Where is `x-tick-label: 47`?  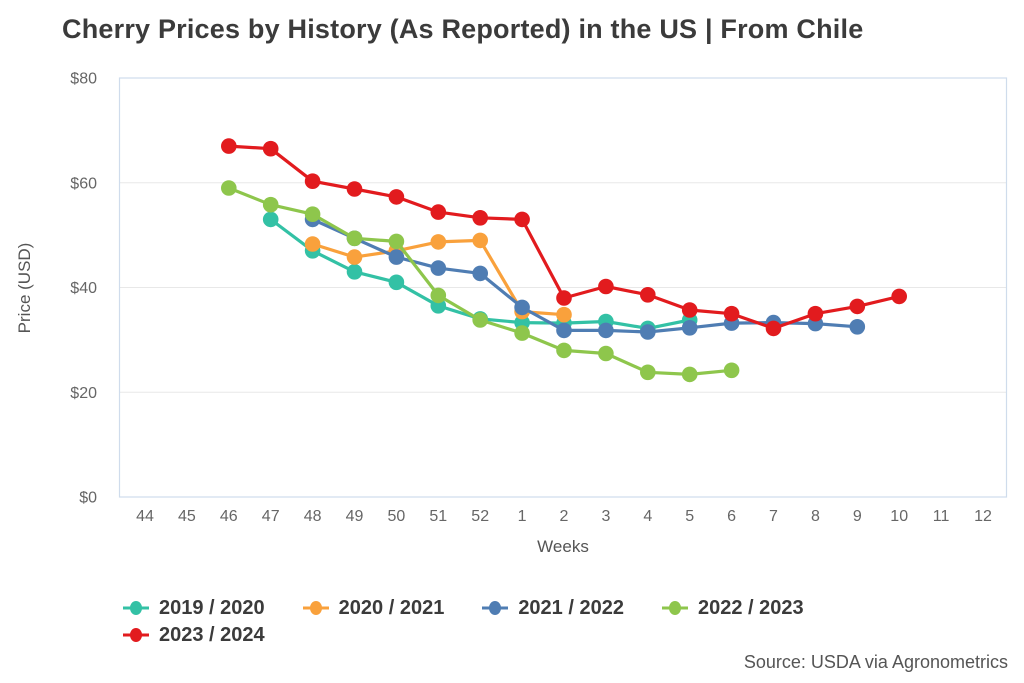
x-tick-label: 47 is located at coordinates (271, 516).